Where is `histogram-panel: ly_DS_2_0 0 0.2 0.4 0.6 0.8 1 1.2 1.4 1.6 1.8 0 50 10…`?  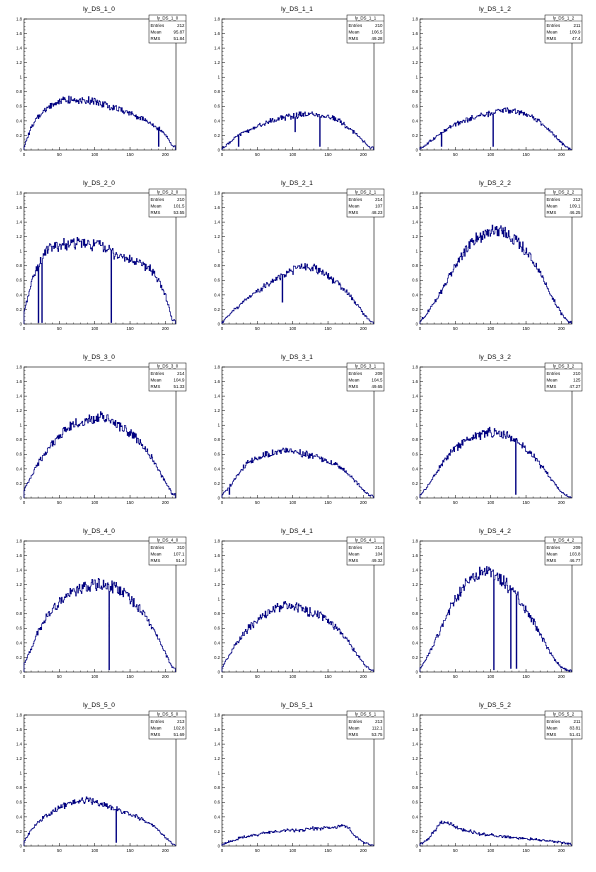 histogram-panel: ly_DS_2_0 0 0.2 0.4 0.6 0.8 1 1.2 1.4 1.6 1.8 0 50 10… is located at coordinates (99, 261).